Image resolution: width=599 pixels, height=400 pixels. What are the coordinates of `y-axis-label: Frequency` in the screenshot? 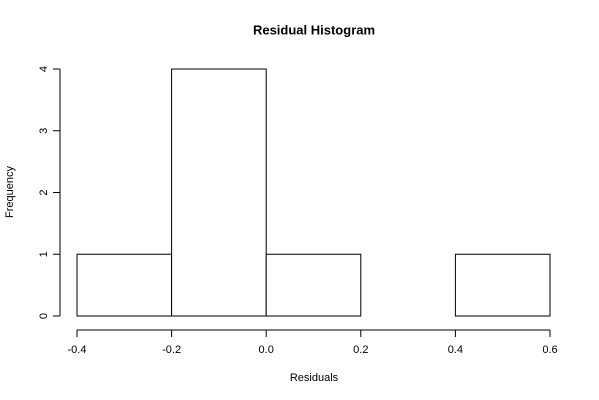 It's located at (10, 192).